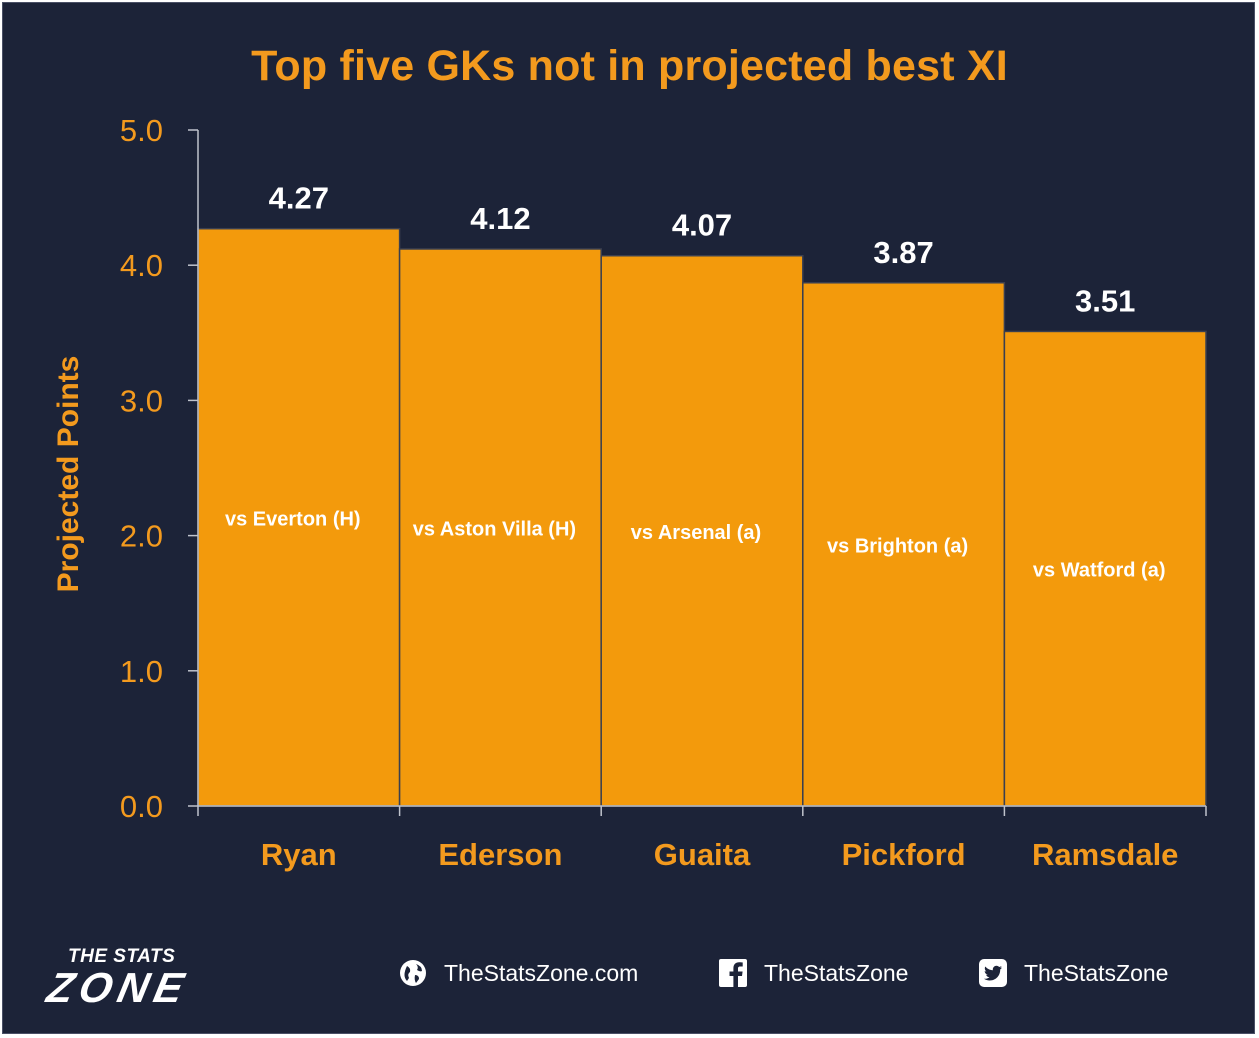 Image resolution: width=1259 pixels, height=1038 pixels. Describe the element at coordinates (904, 854) in the screenshot. I see `x-tick-label: Pickford` at that location.